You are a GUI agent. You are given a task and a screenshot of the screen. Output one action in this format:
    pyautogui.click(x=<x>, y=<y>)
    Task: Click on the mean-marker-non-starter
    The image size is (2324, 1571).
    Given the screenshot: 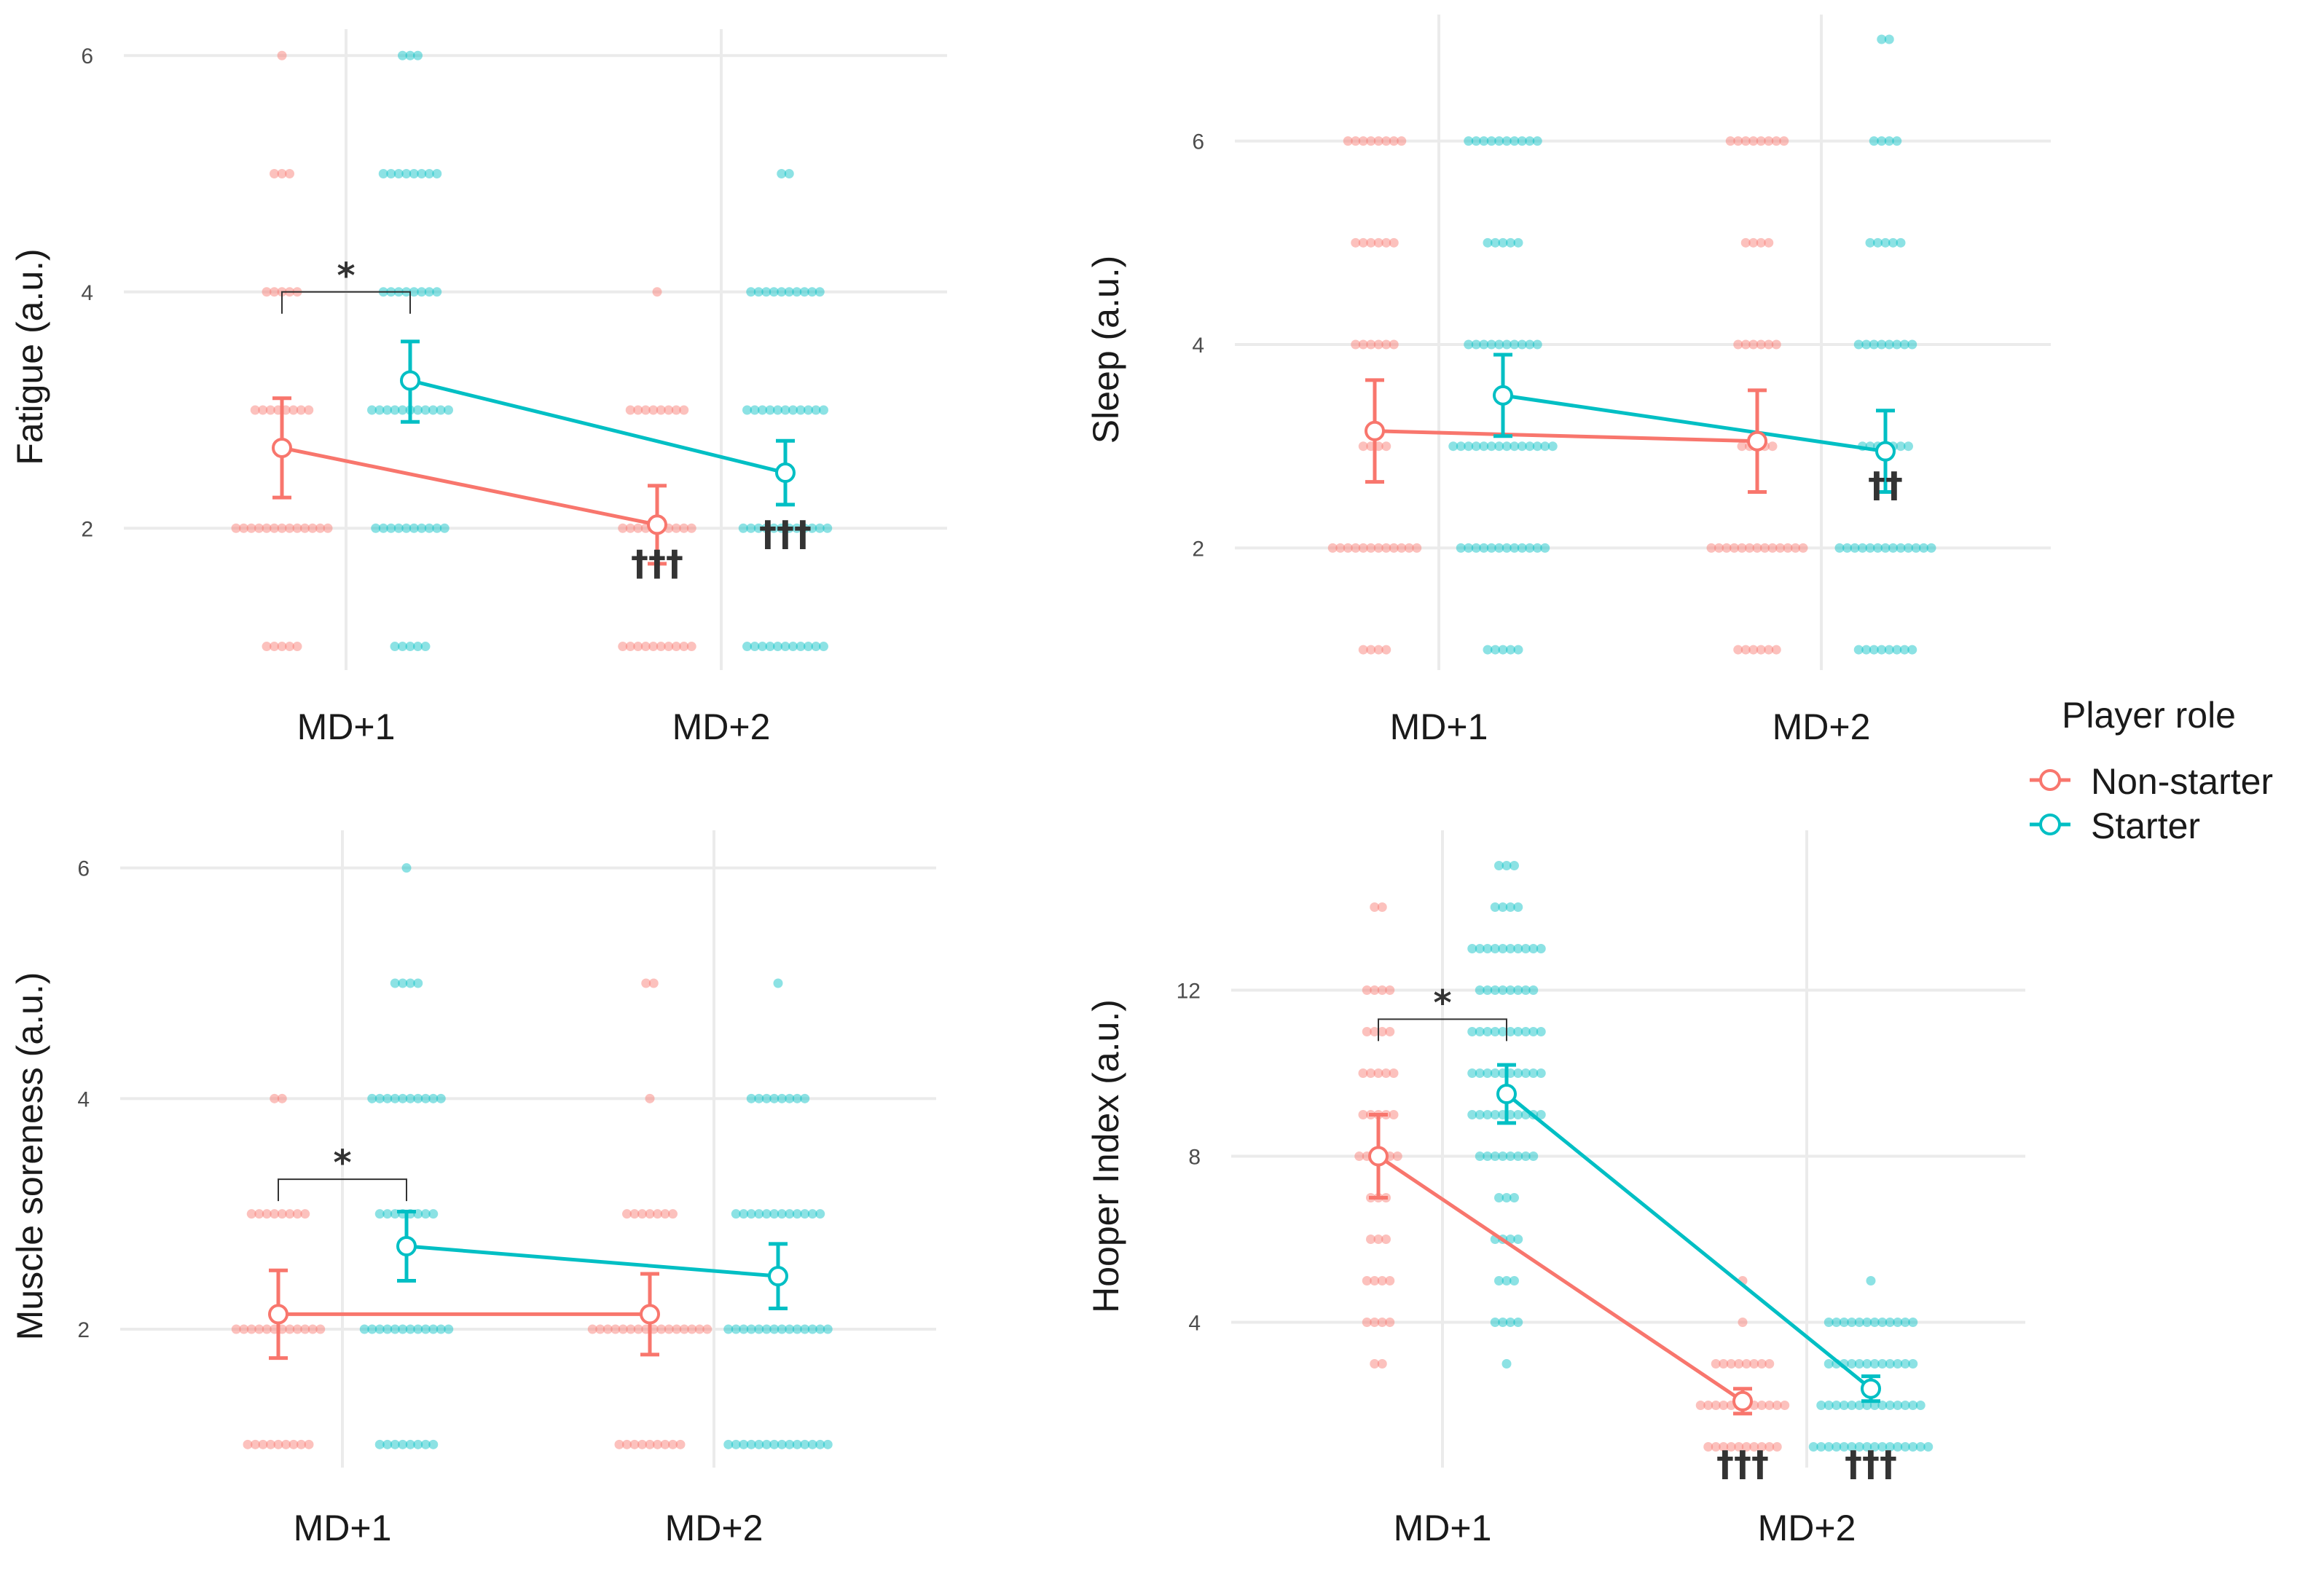 What is the action you would take?
    pyautogui.click(x=1378, y=1156)
    